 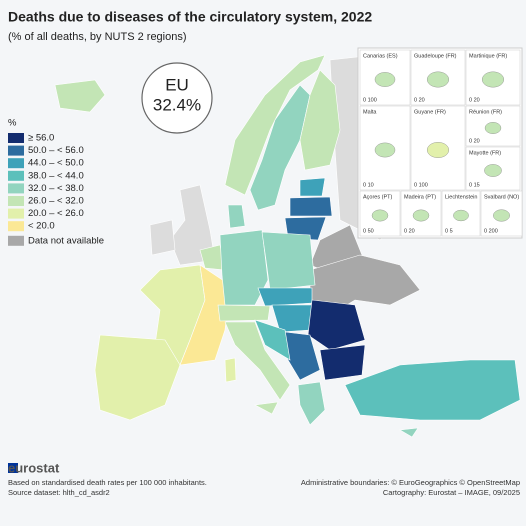 I want to click on legend-label: ≥ 56.0, so click(x=41, y=138).